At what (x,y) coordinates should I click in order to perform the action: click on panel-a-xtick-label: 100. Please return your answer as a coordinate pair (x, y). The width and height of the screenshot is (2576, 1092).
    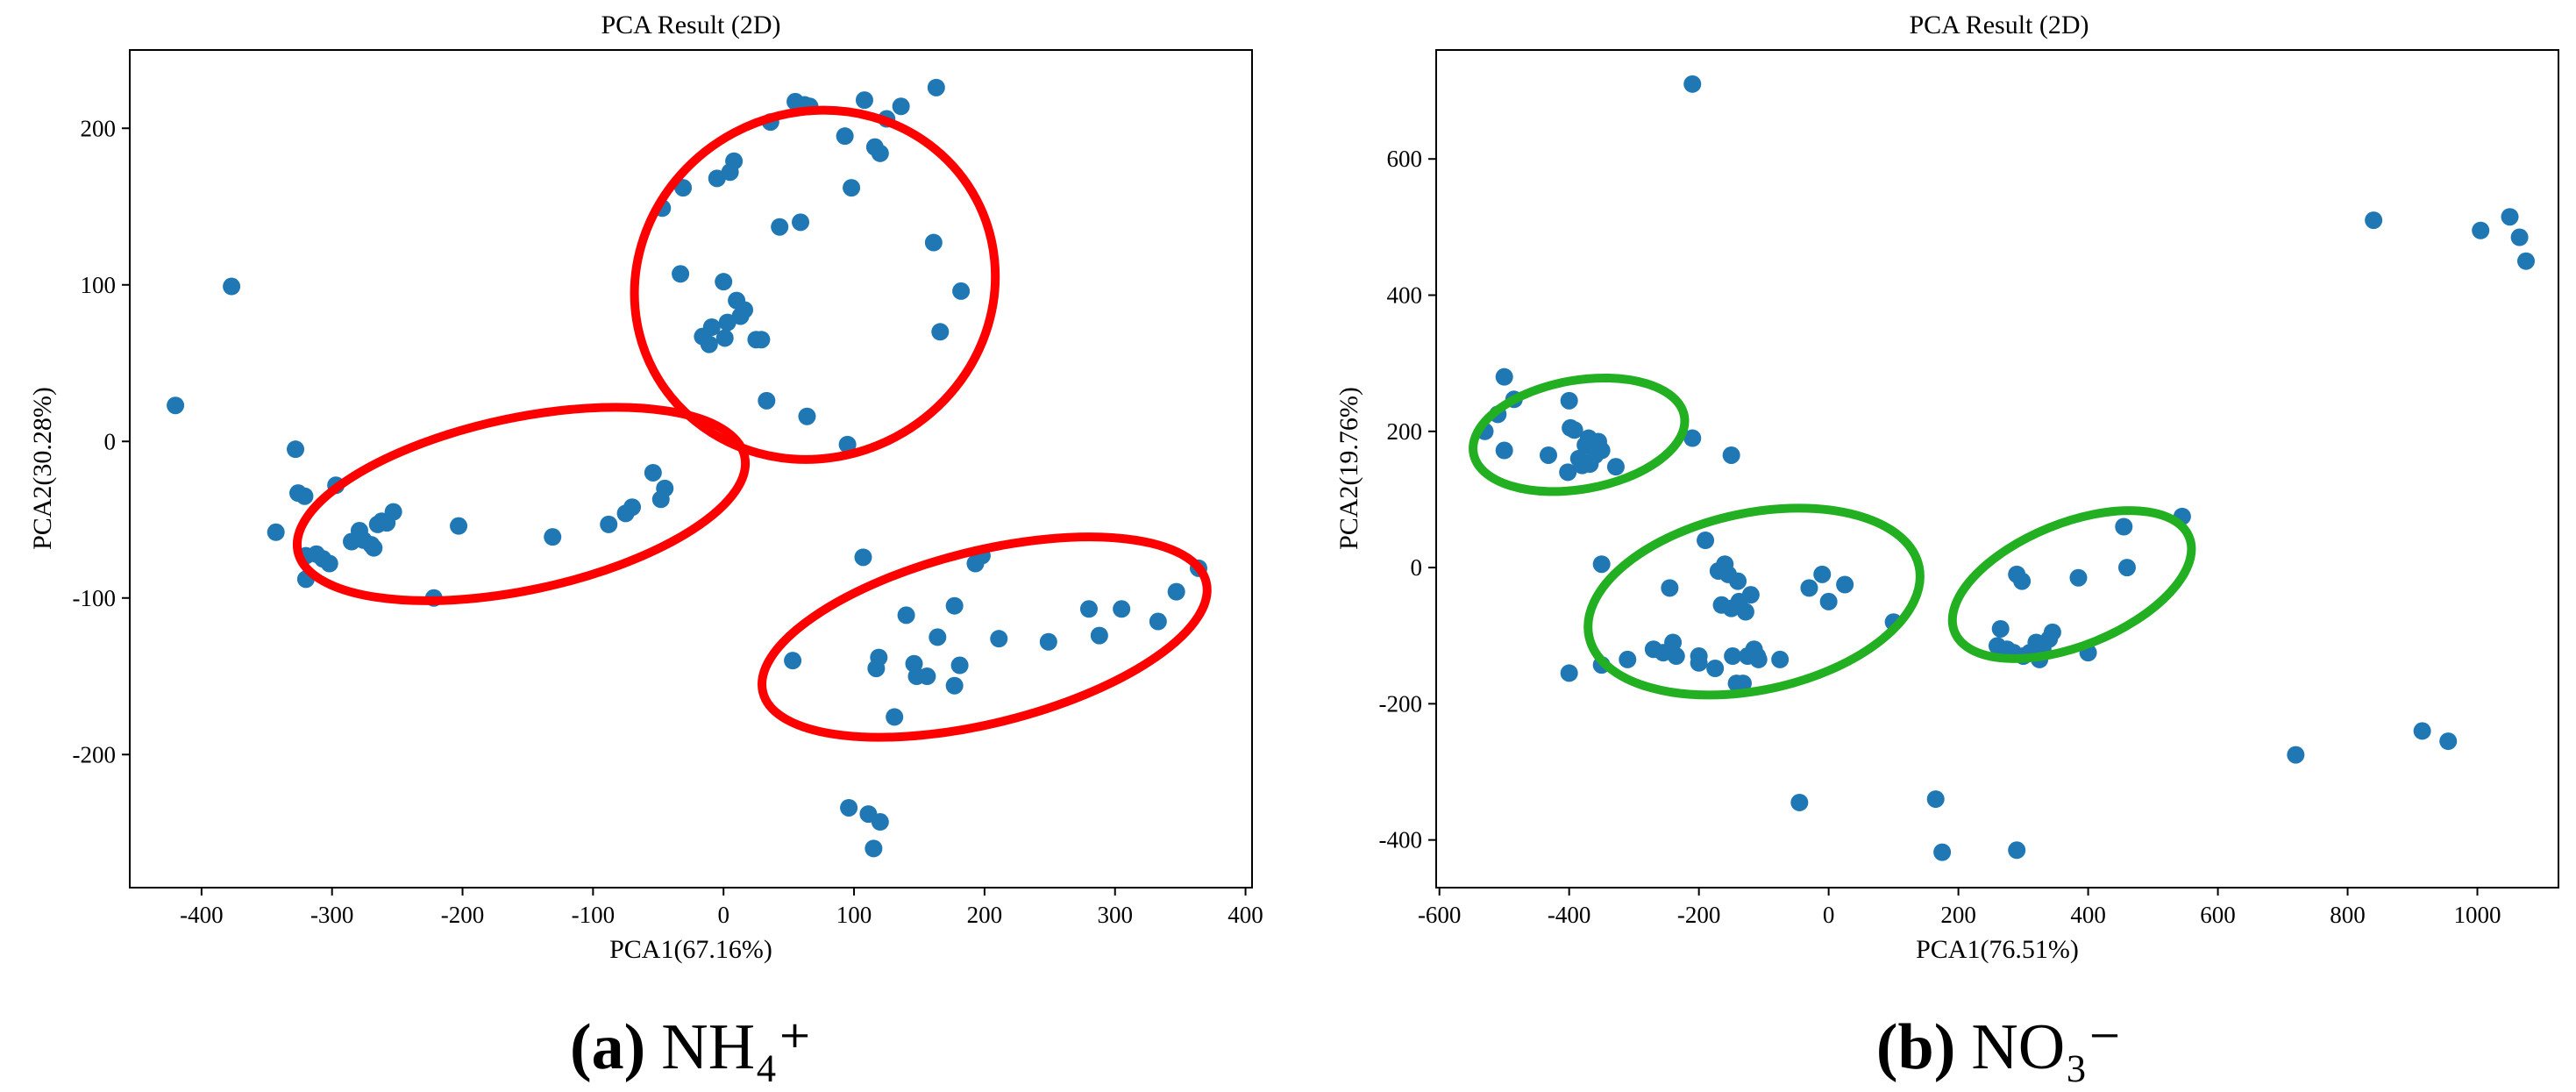
    Looking at the image, I should click on (854, 915).